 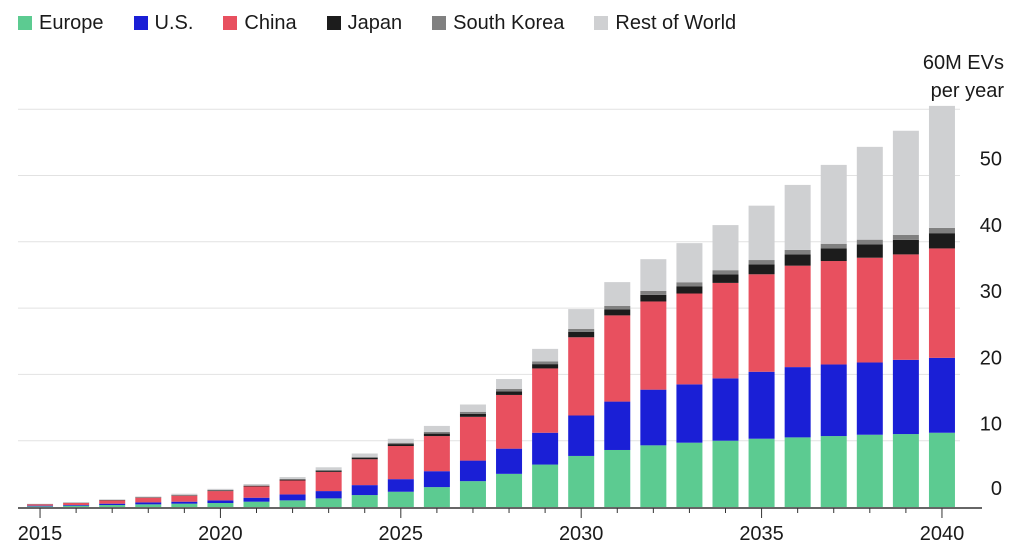 I want to click on bar-u-s-2035, so click(x=761, y=405).